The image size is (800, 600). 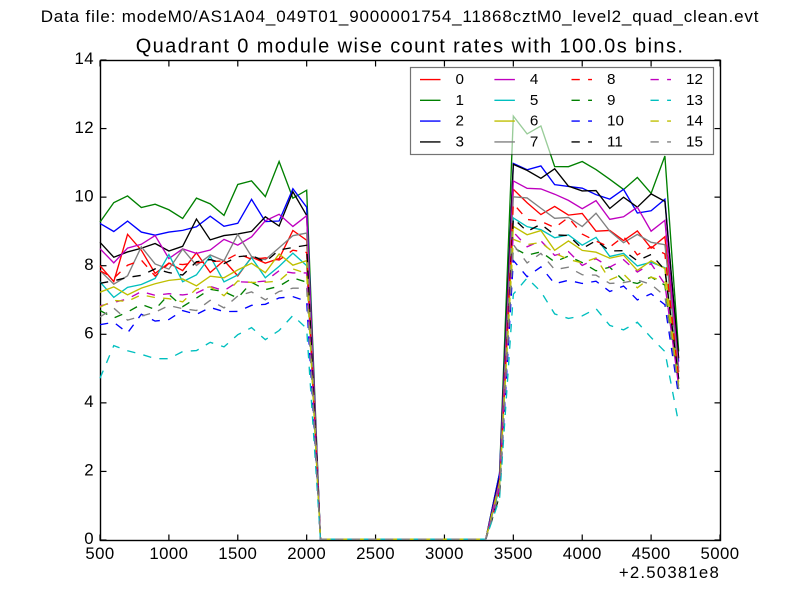 What do you see at coordinates (615, 142) in the screenshot?
I see `svg-text: 11` at bounding box center [615, 142].